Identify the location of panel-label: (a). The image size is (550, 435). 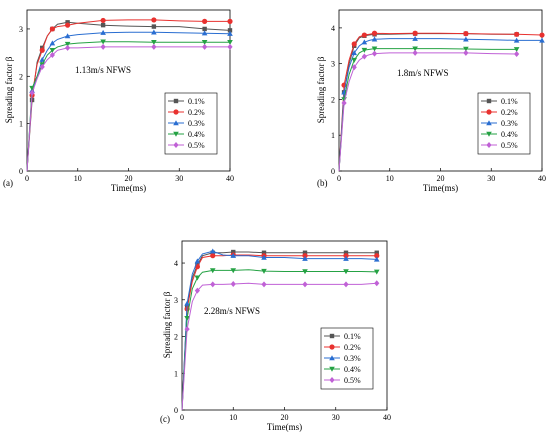
(8, 183).